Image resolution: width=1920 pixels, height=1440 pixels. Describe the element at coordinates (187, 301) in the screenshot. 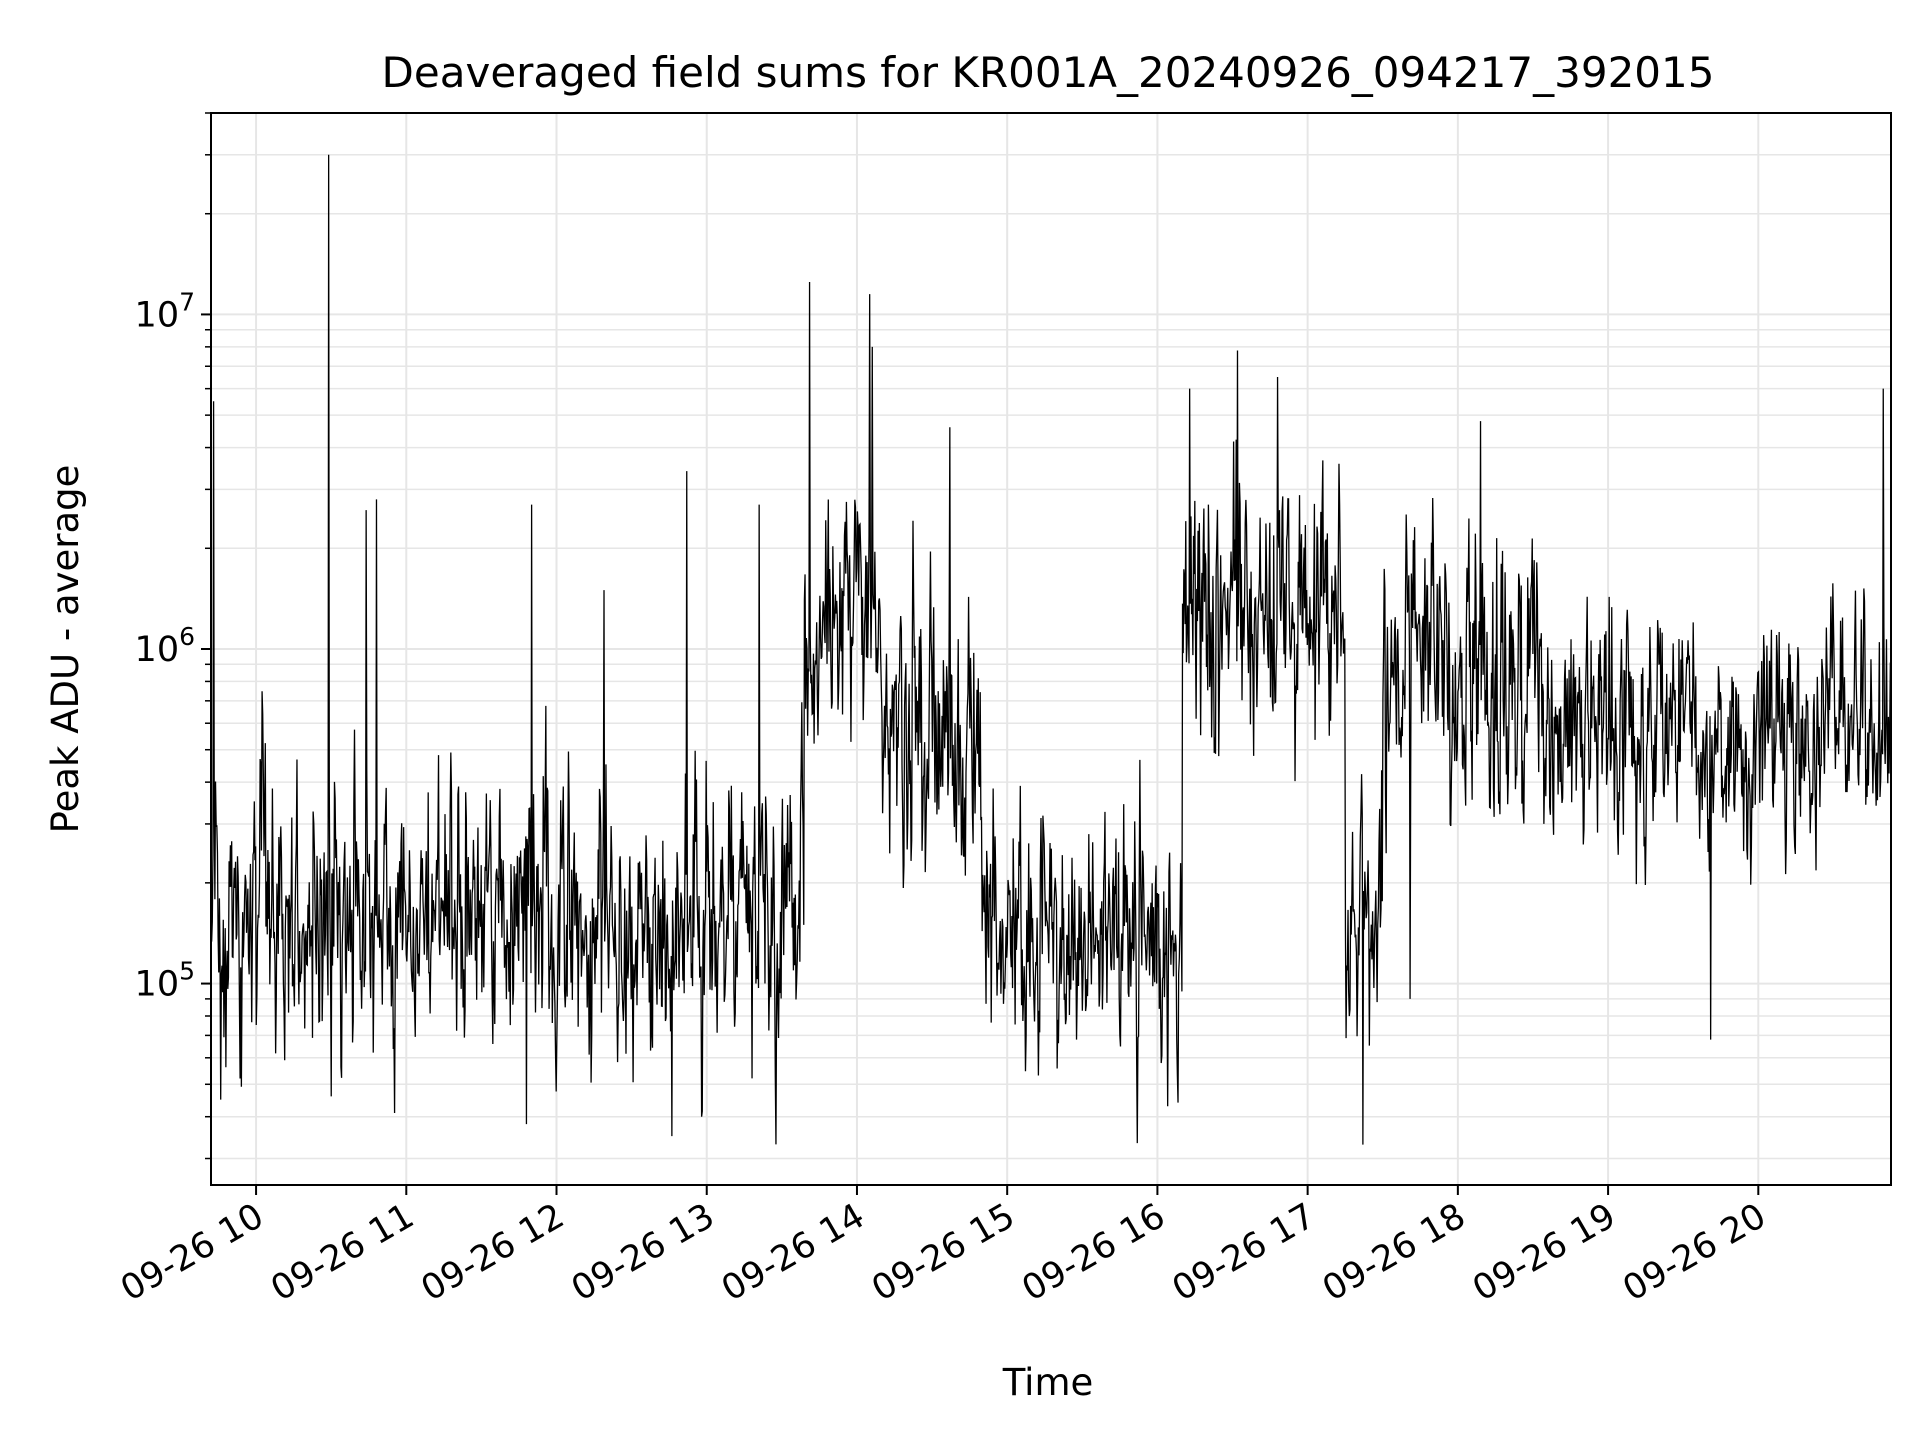

I see `y-tick-exponent: 7` at that location.